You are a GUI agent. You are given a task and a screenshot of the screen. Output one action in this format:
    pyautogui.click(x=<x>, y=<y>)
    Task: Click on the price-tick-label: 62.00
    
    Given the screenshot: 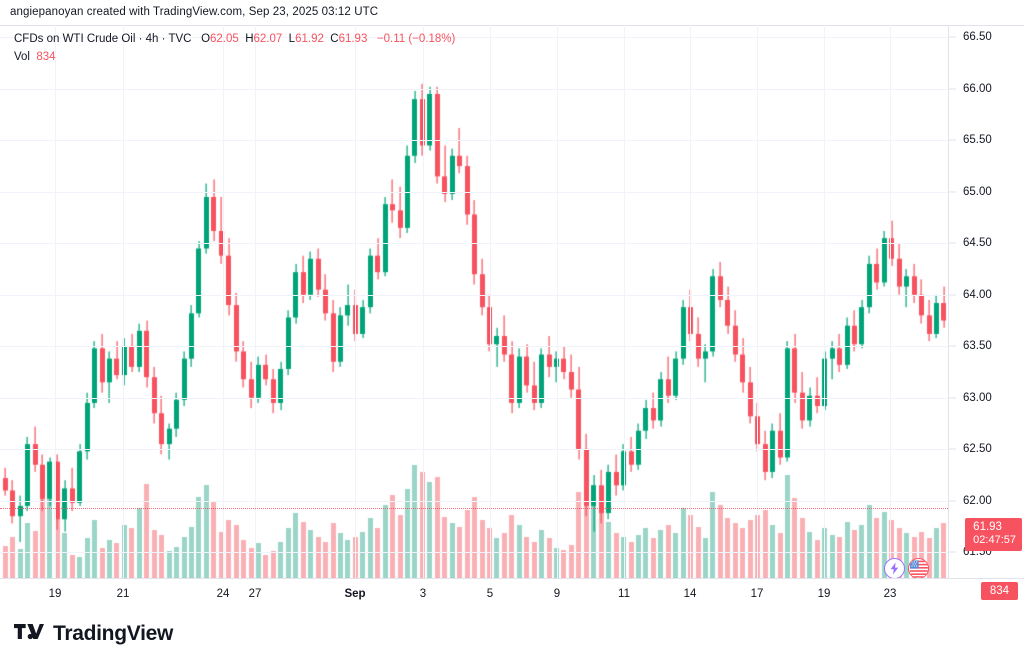 What is the action you would take?
    pyautogui.click(x=977, y=500)
    